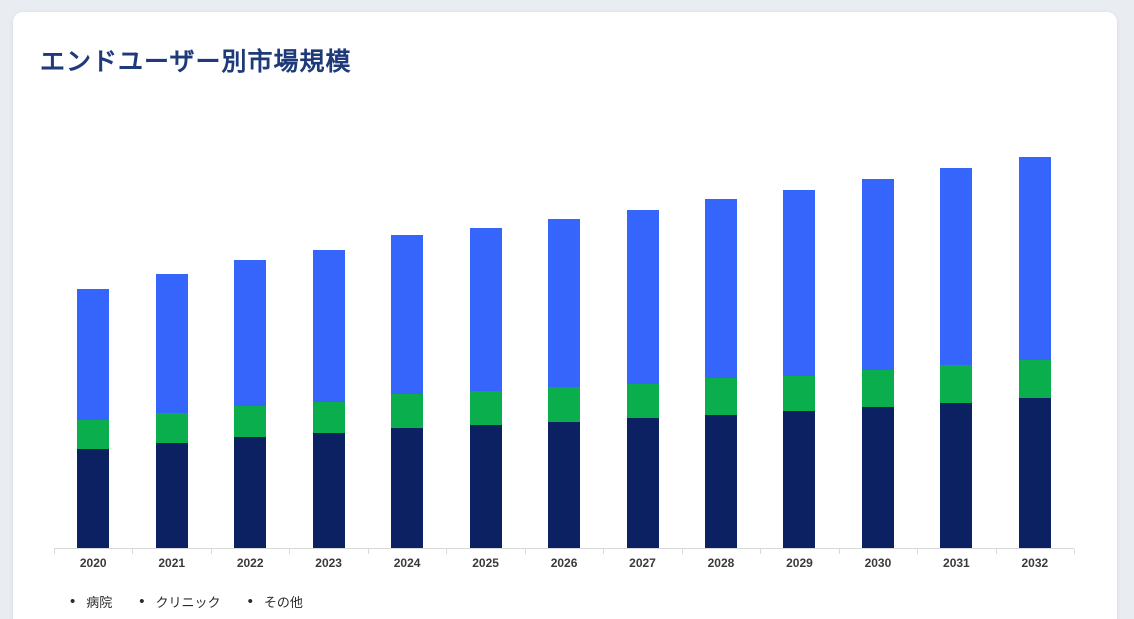 This screenshot has width=1134, height=619. What do you see at coordinates (93, 563) in the screenshot?
I see `x-axis-label: 2020` at bounding box center [93, 563].